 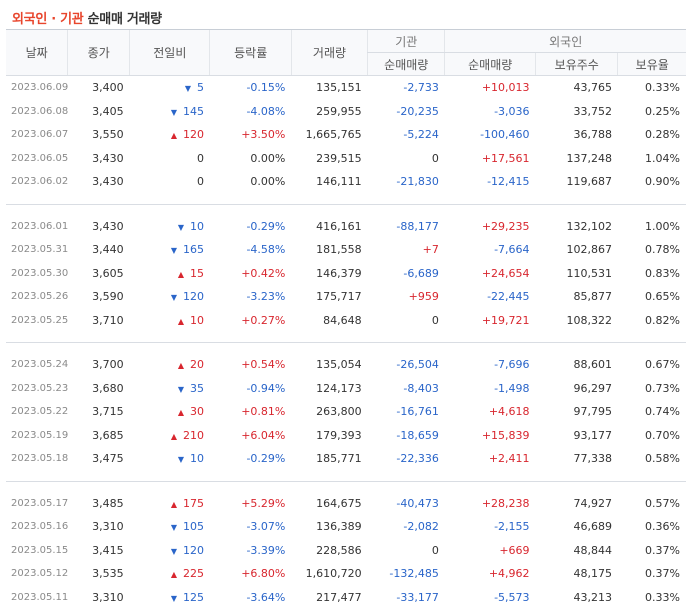 What do you see at coordinates (197, 273) in the screenshot?
I see `change-value: 15` at bounding box center [197, 273].